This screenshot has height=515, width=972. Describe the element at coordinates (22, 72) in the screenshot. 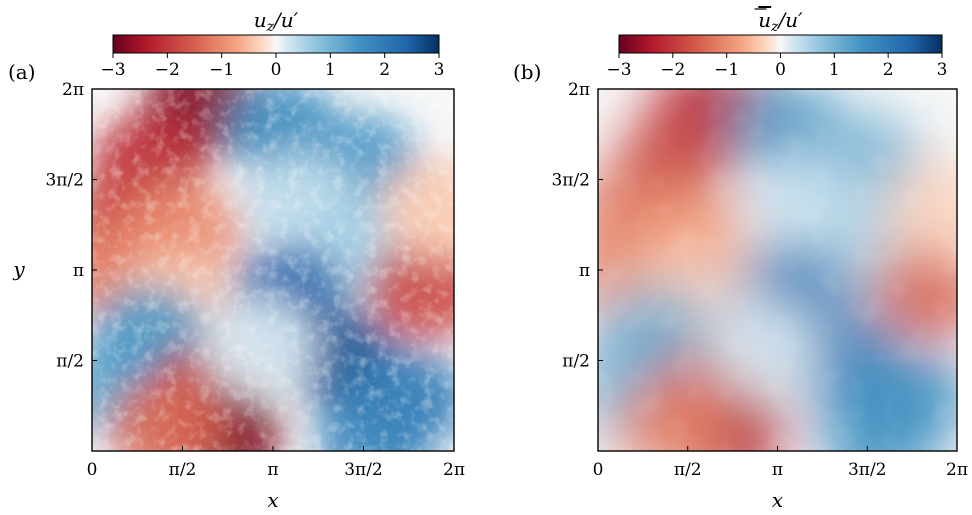

I see `panel-label: (a)` at that location.